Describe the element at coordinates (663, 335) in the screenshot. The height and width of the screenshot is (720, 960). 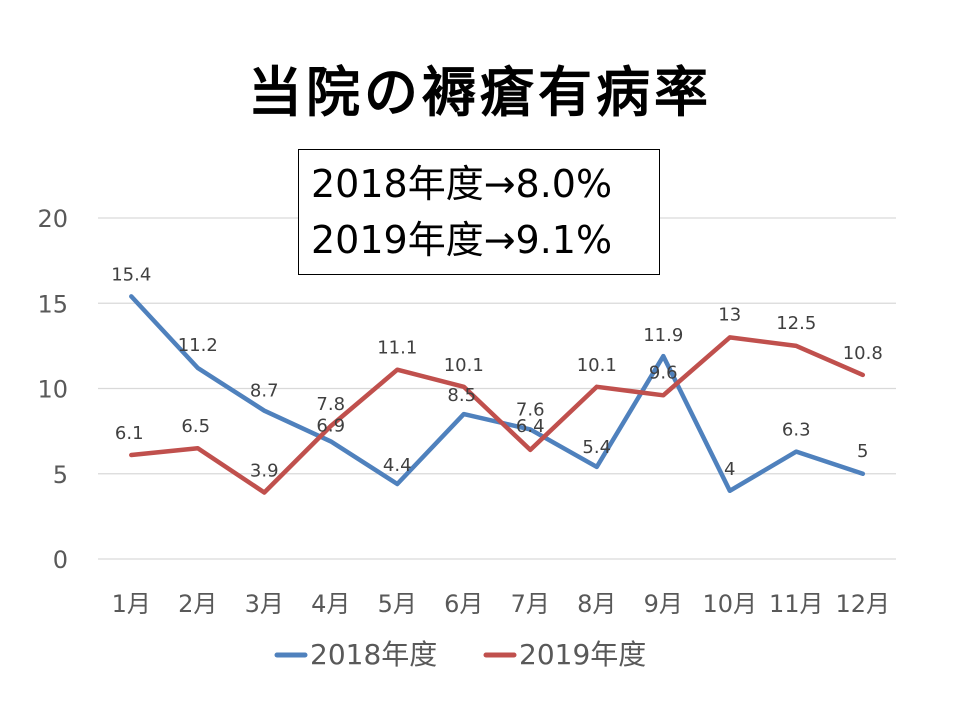
I see `data-label: 11.9` at that location.